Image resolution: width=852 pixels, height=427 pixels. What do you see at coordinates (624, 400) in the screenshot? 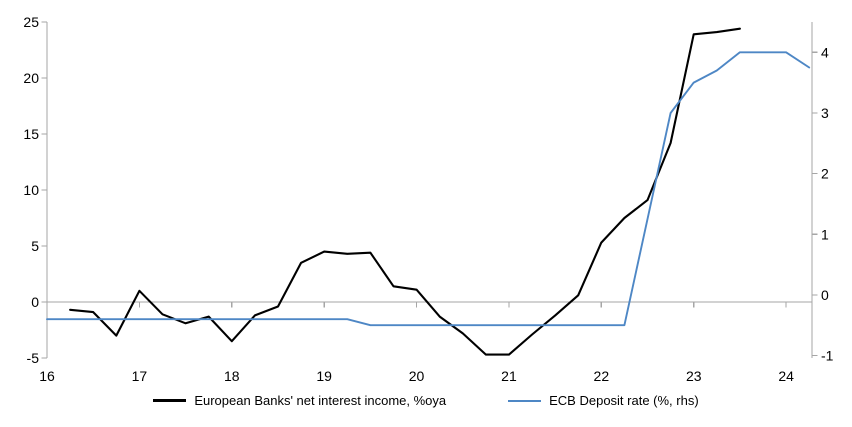
I see `legend-label-ecb: ECB Deposit rate (%, rhs)` at bounding box center [624, 400].